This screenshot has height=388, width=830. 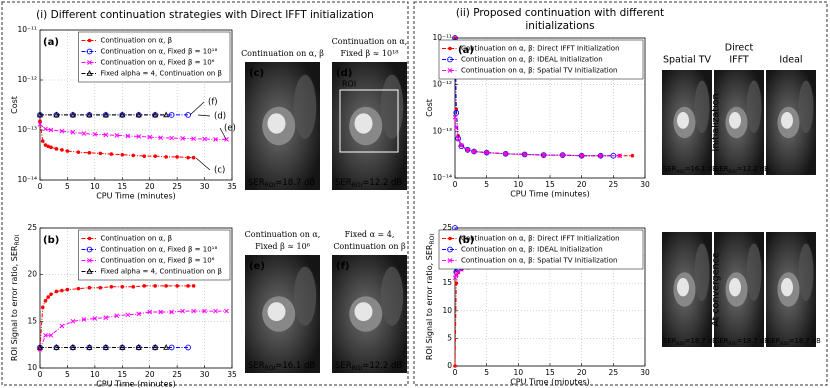 What do you see at coordinates (739, 48) in the screenshot?
I see `column-header: Direct` at bounding box center [739, 48].